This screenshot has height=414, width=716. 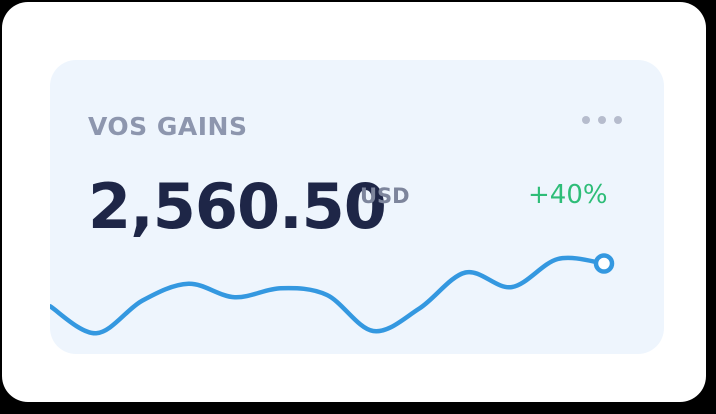 What do you see at coordinates (168, 126) in the screenshot?
I see `widget-title: VOS GAINS` at bounding box center [168, 126].